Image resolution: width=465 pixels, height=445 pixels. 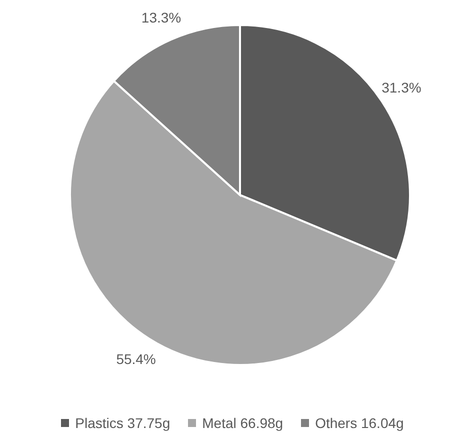 I want to click on data-label: 13.3%, so click(x=161, y=18).